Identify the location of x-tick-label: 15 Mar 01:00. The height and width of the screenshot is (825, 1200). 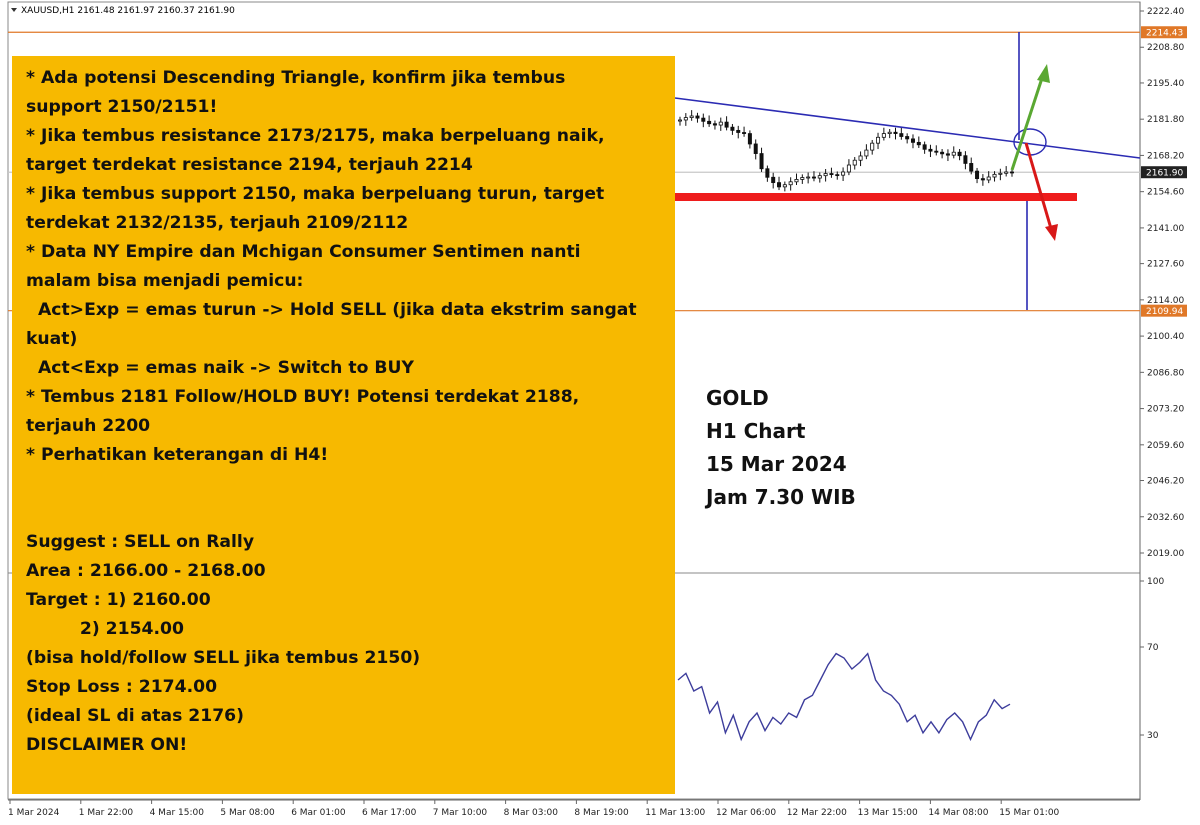
(1029, 813).